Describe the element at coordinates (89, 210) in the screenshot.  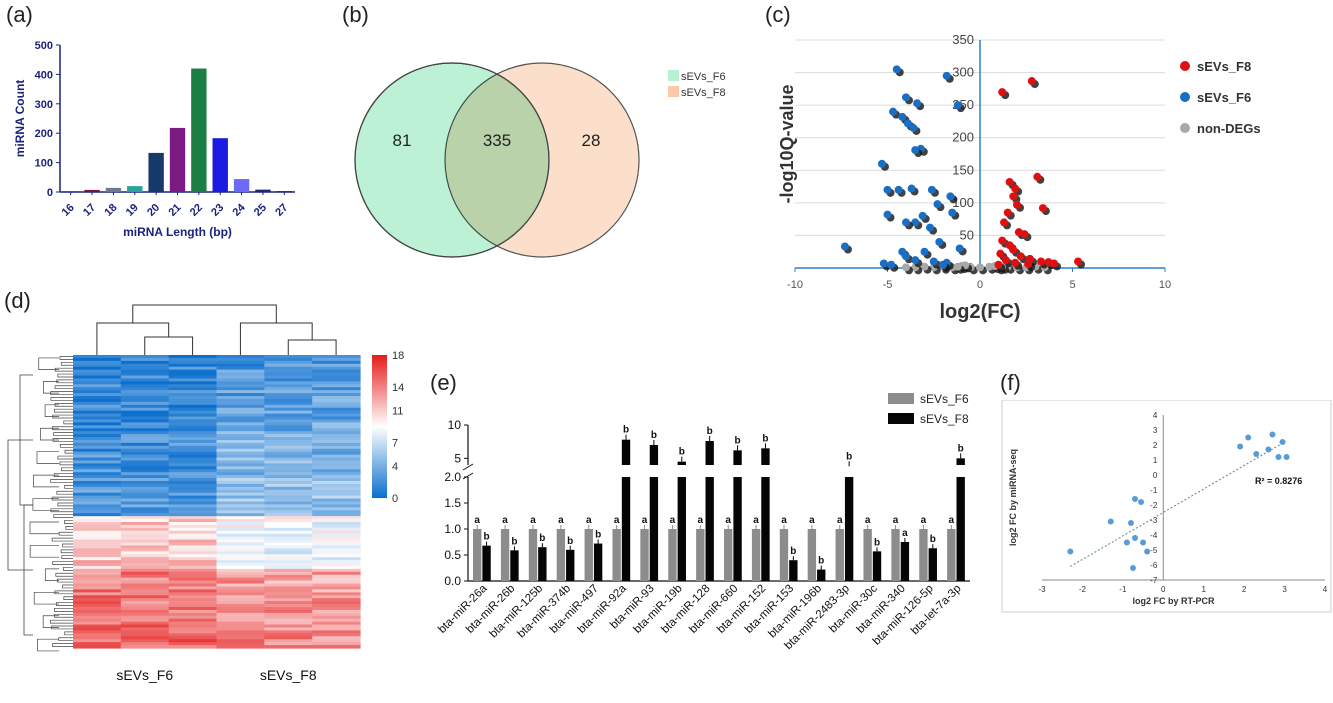
I see `x-tick-label: 17` at that location.